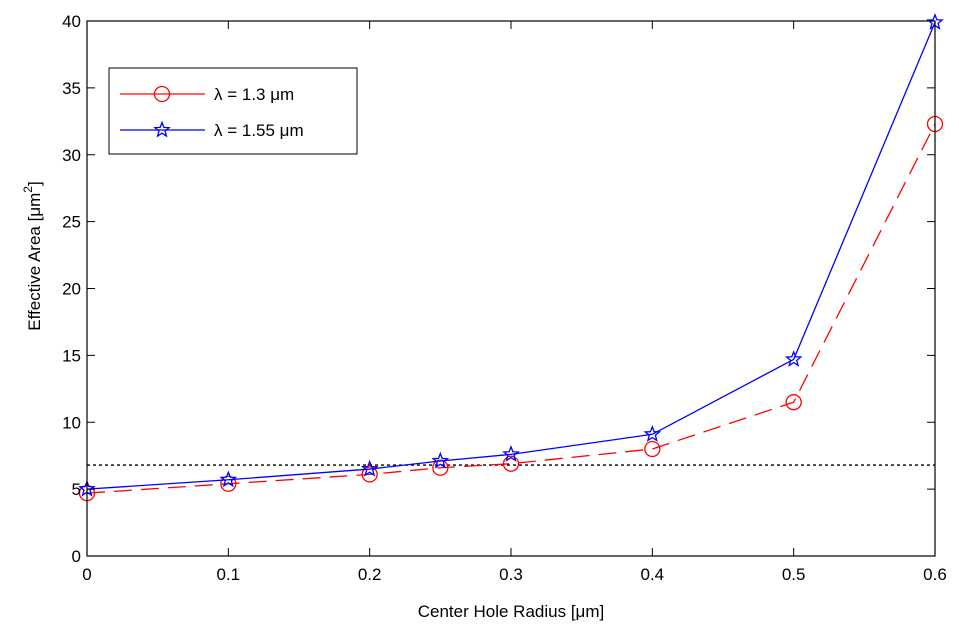  Describe the element at coordinates (653, 574) in the screenshot. I see `x-tick-label: 0.4` at that location.